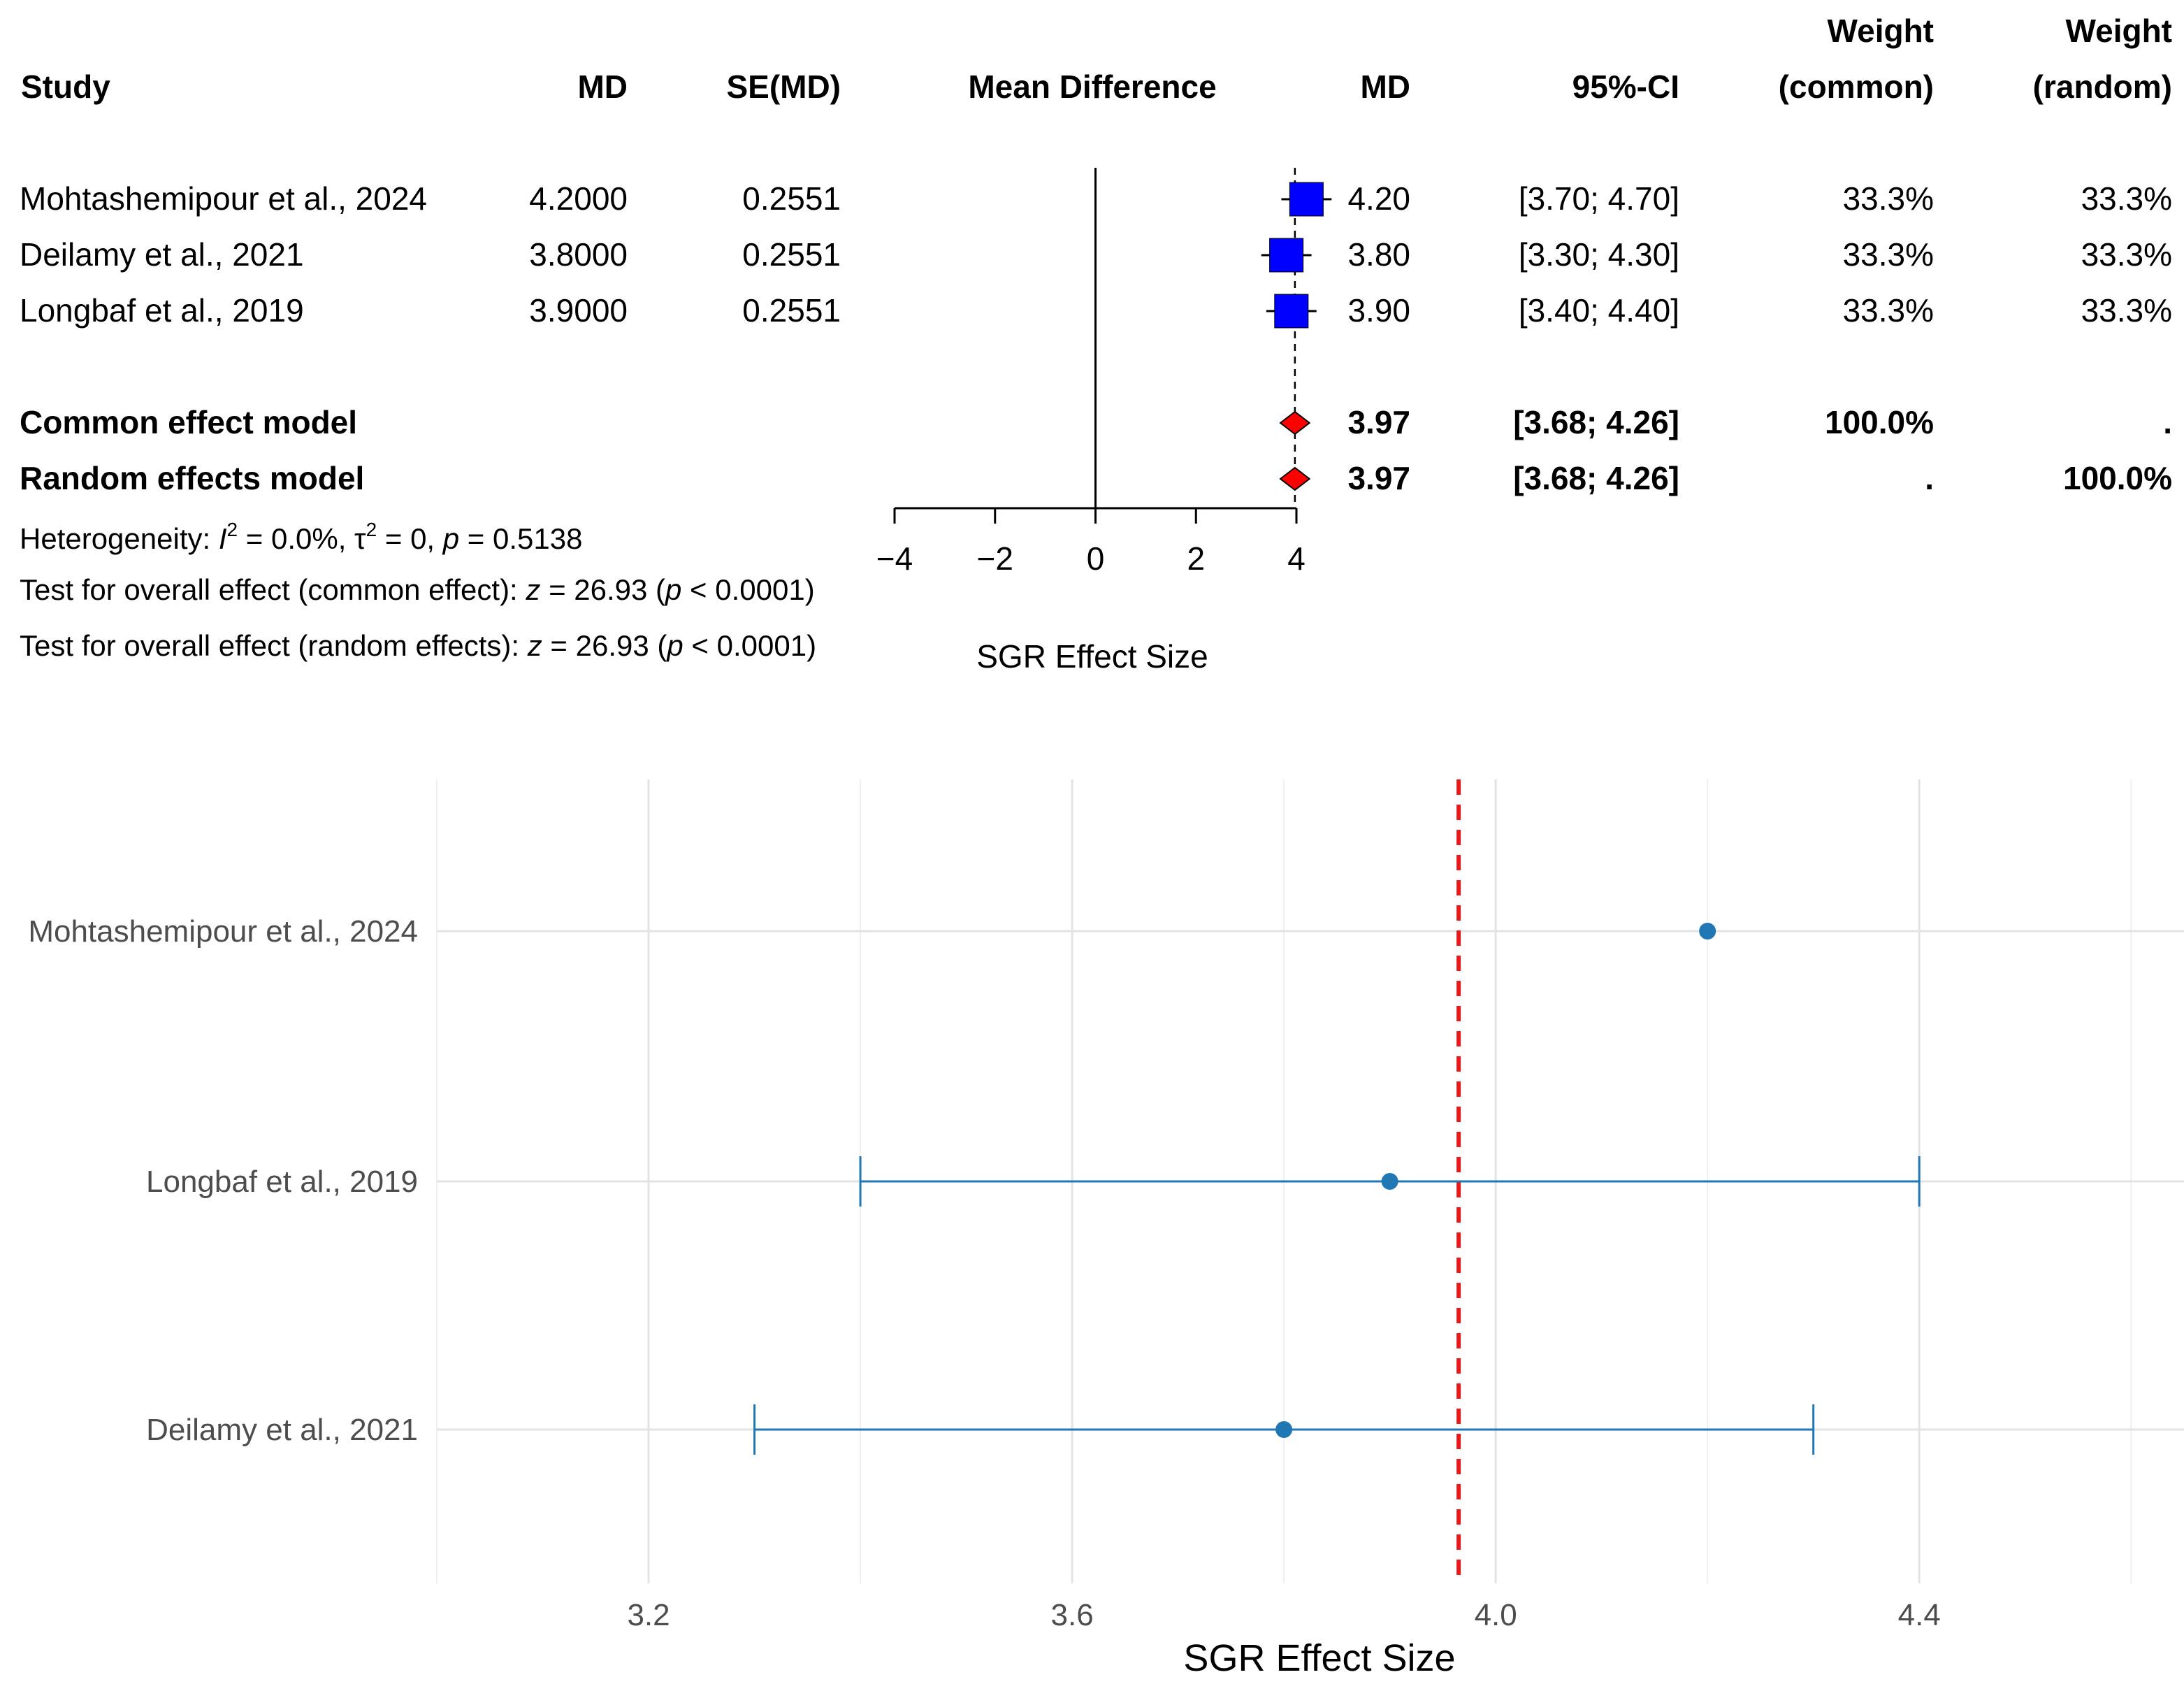  Describe the element at coordinates (1599, 198) in the screenshot. I see `study-ci: [3.70; 4.70]` at that location.